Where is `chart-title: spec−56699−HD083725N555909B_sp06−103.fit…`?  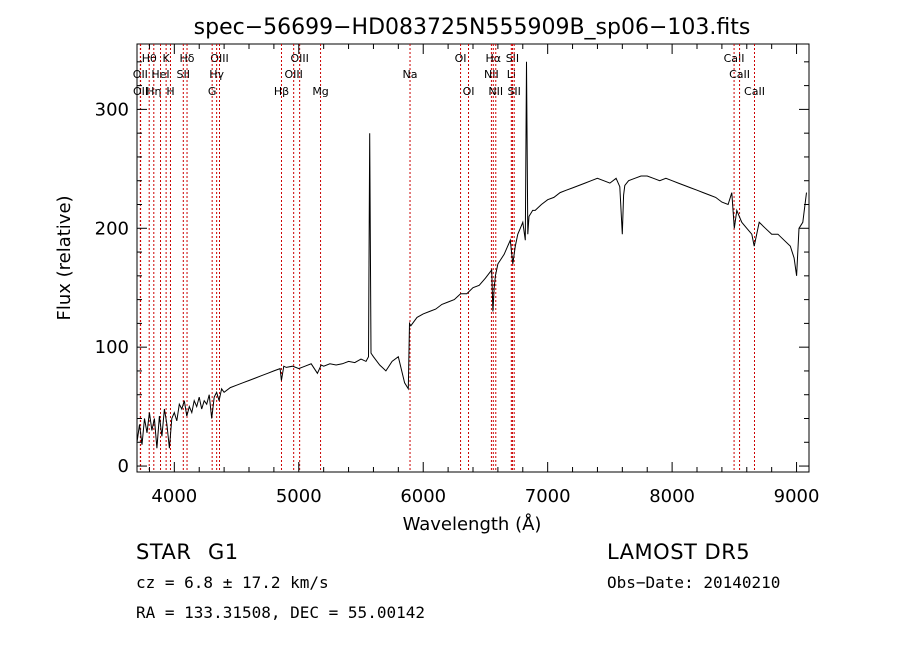
chart-title: spec−56699−HD083725N555909B_sp06−103.fit… is located at coordinates (472, 27).